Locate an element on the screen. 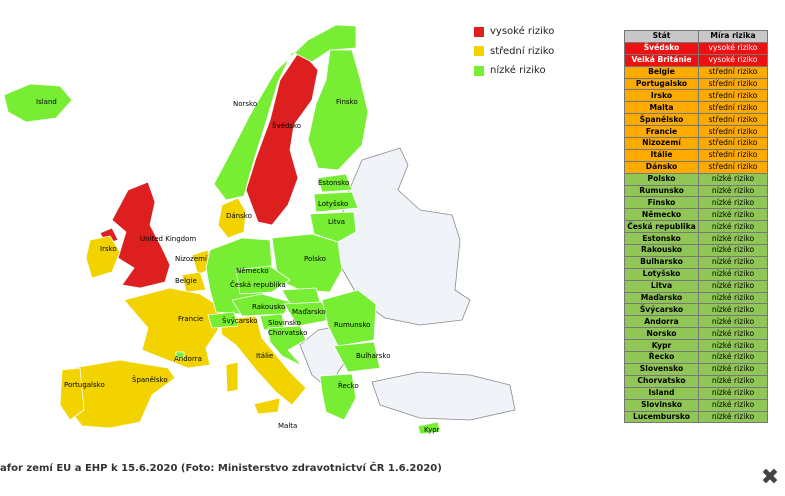  label-slovinsko: Slovinsko is located at coordinates (284, 323).